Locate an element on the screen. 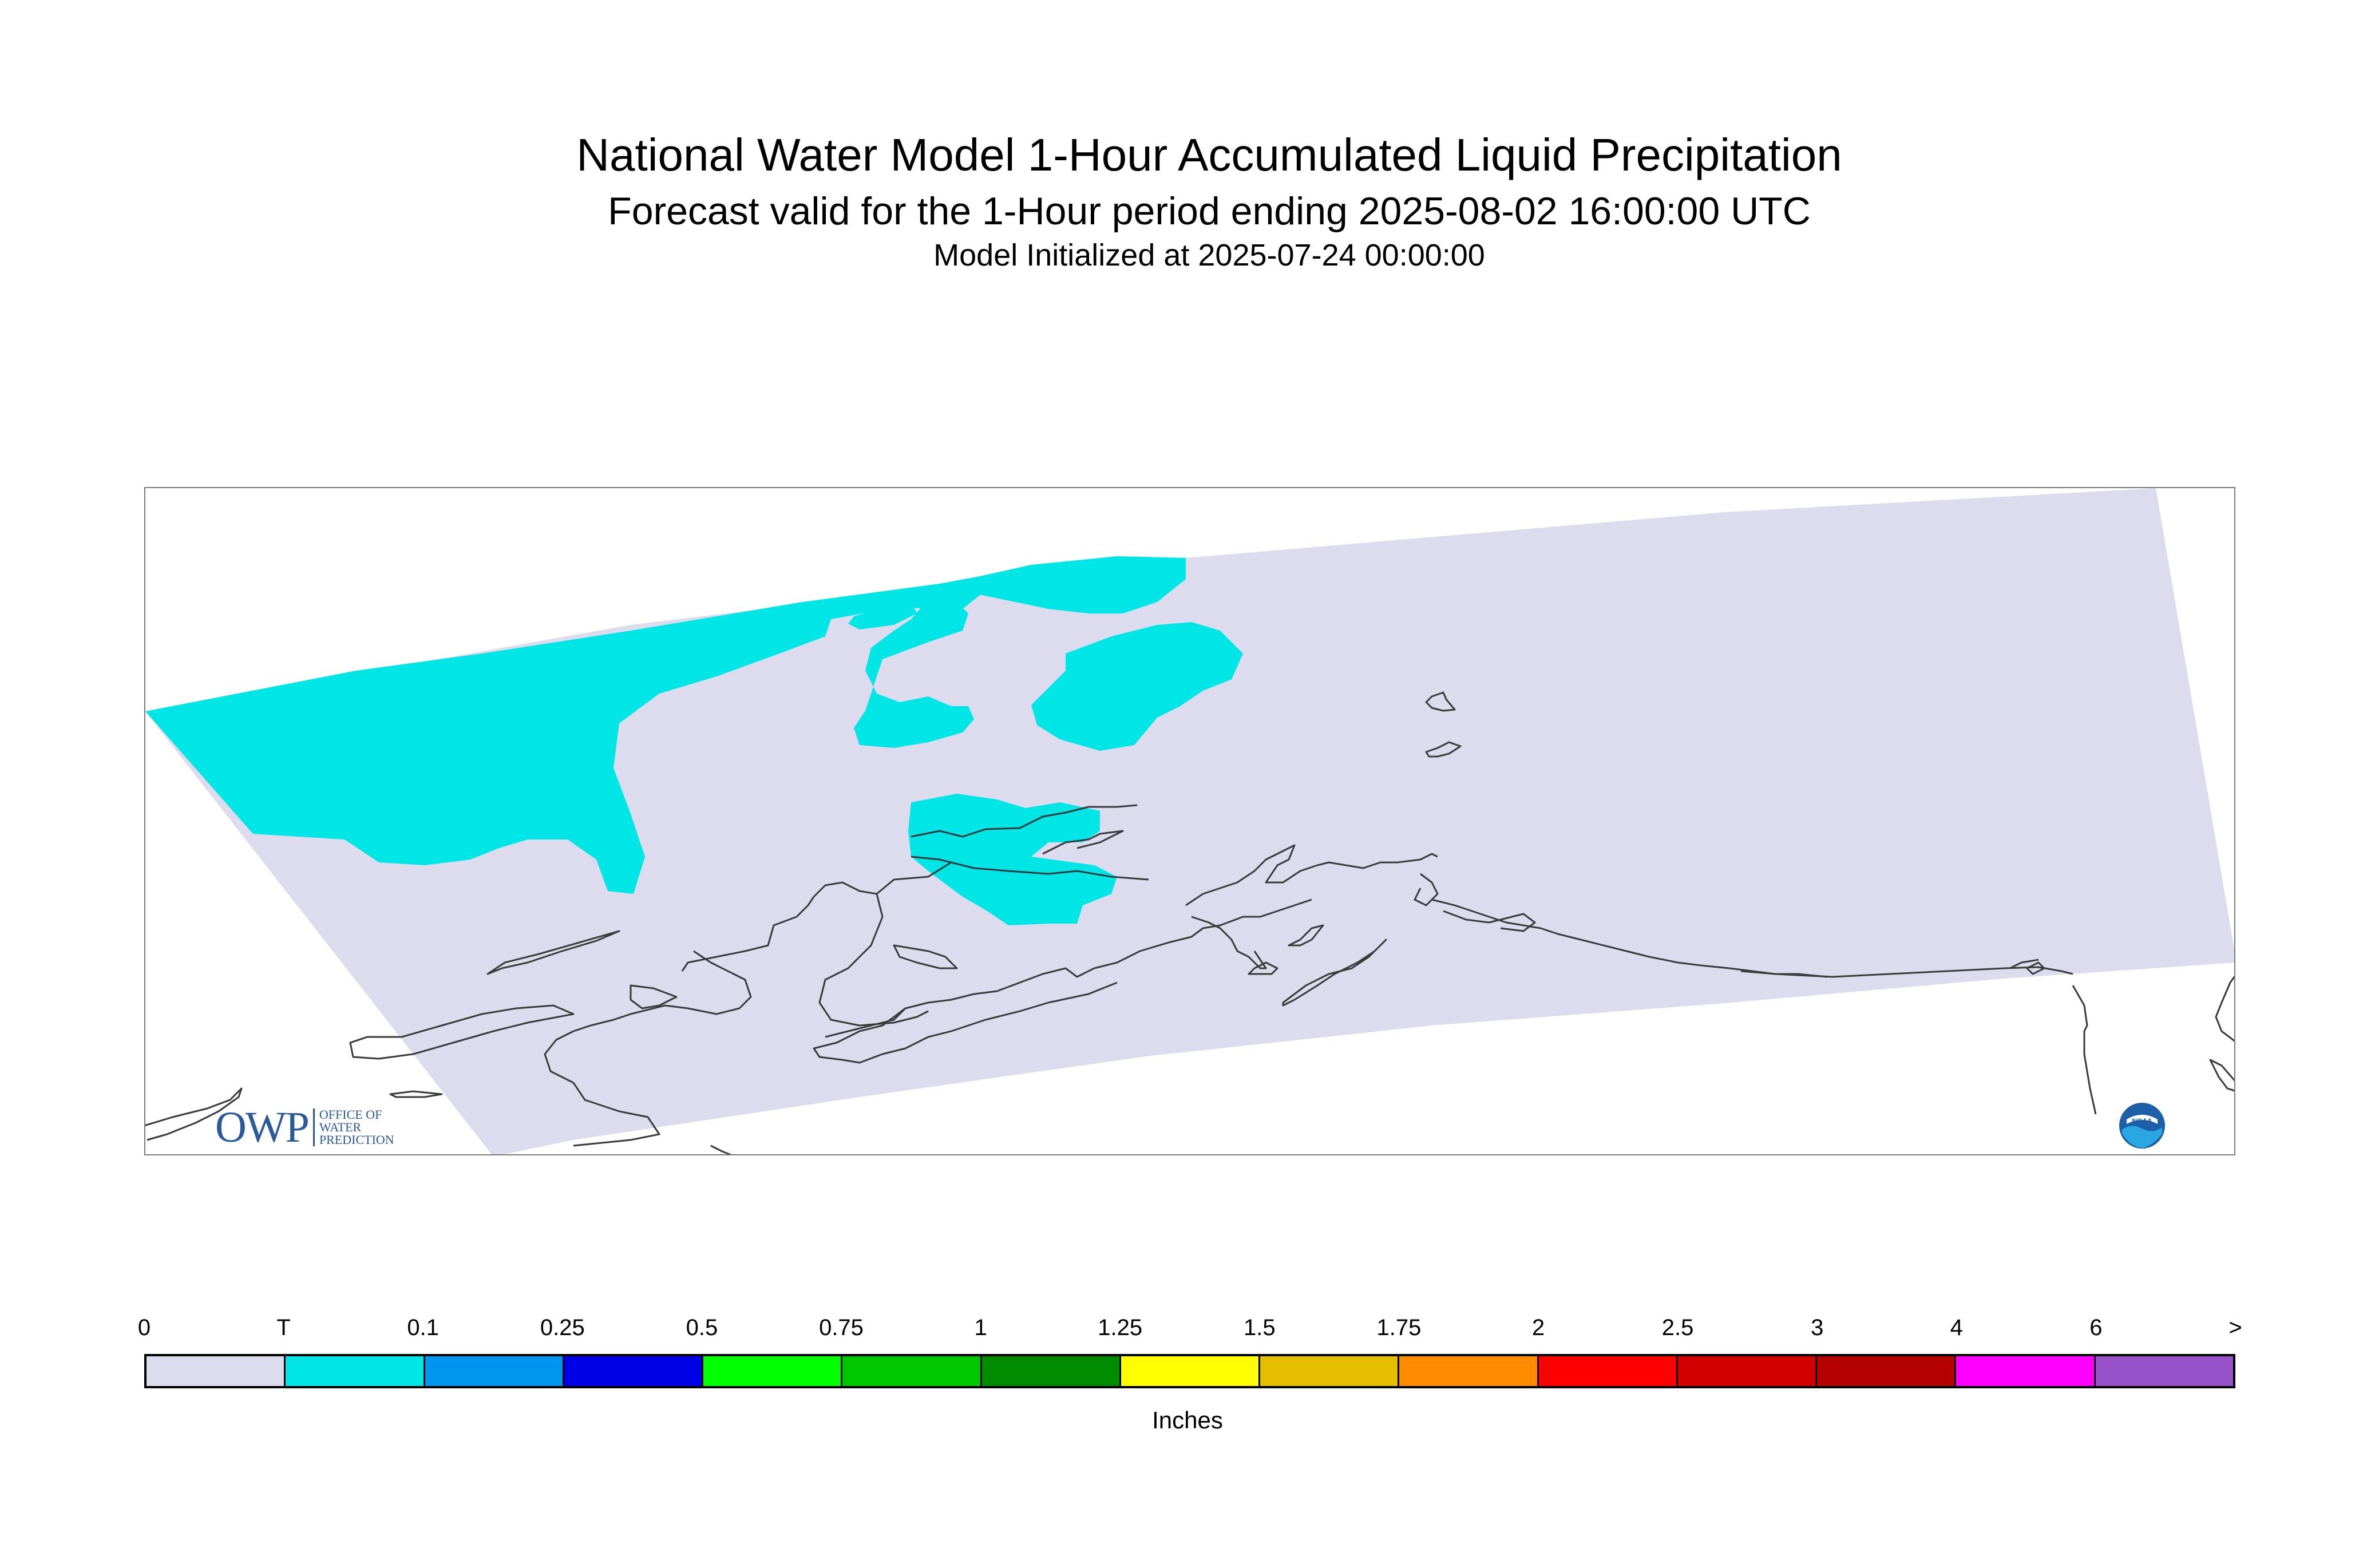 Image resolution: width=2375 pixels, height=1568 pixels. precip-area-islet is located at coordinates (883, 615).